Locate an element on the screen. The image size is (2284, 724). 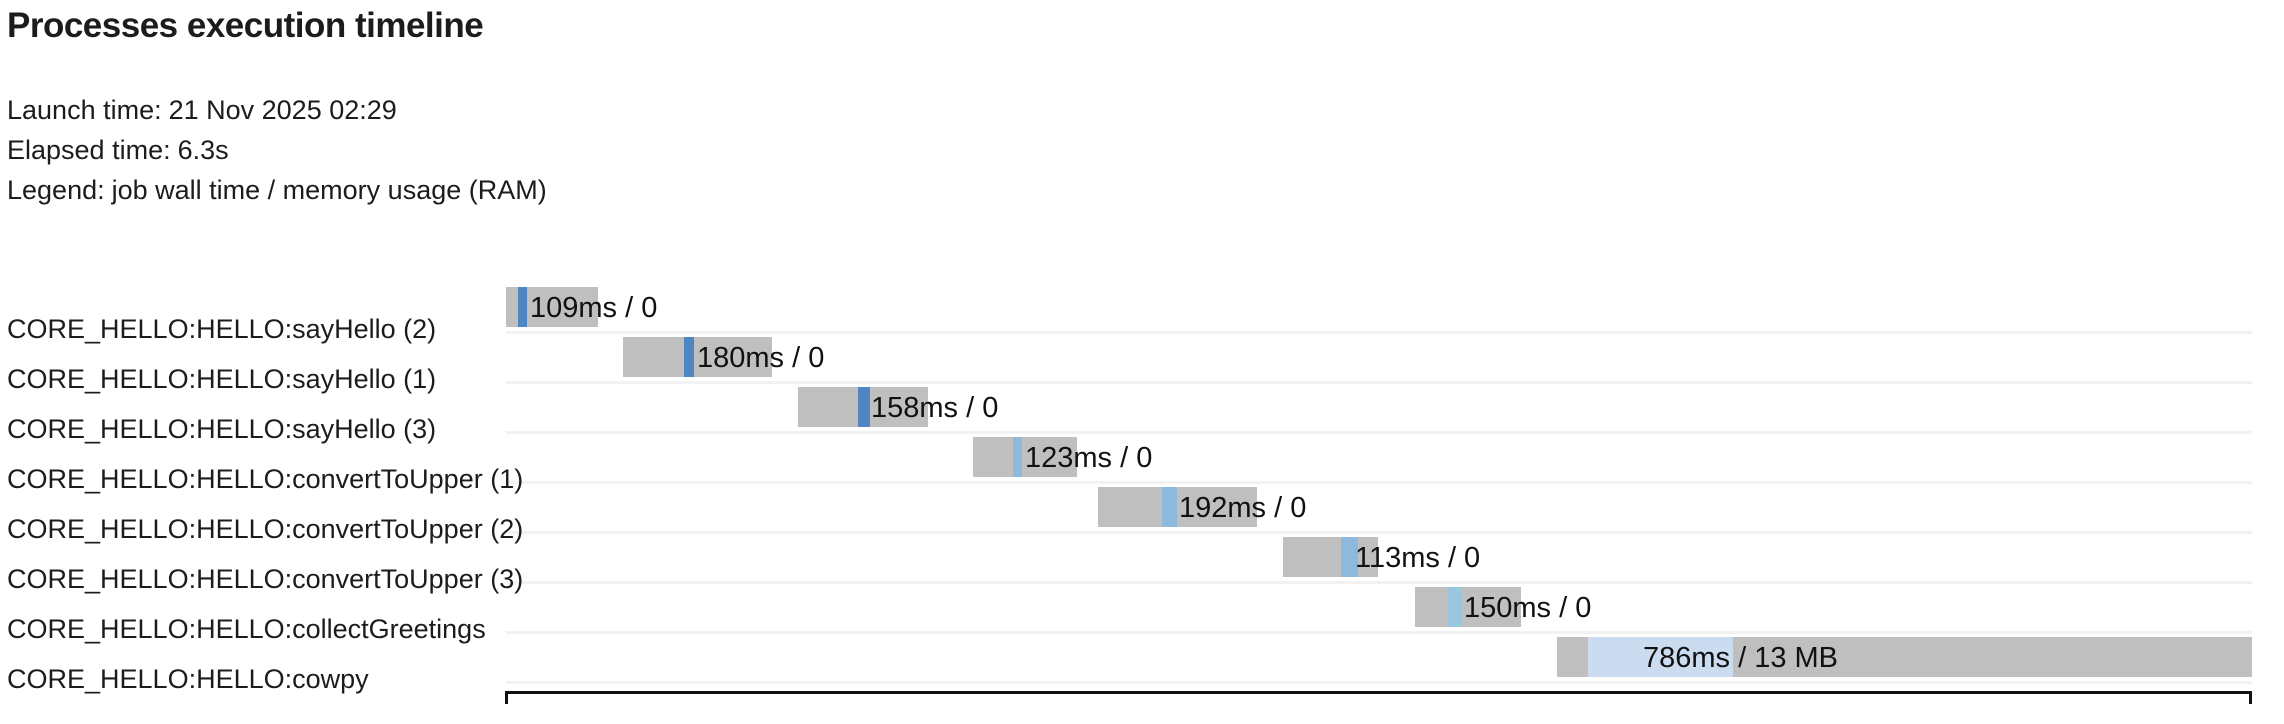
process-label: CORE_HELLO:HELLO:sayHello (3) is located at coordinates (222, 429).